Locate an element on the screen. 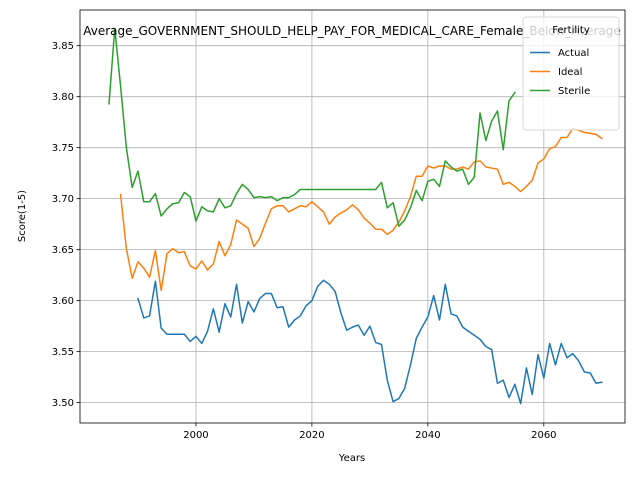 This screenshot has height=480, width=640. legend-title: Fertility is located at coordinates (571, 30).